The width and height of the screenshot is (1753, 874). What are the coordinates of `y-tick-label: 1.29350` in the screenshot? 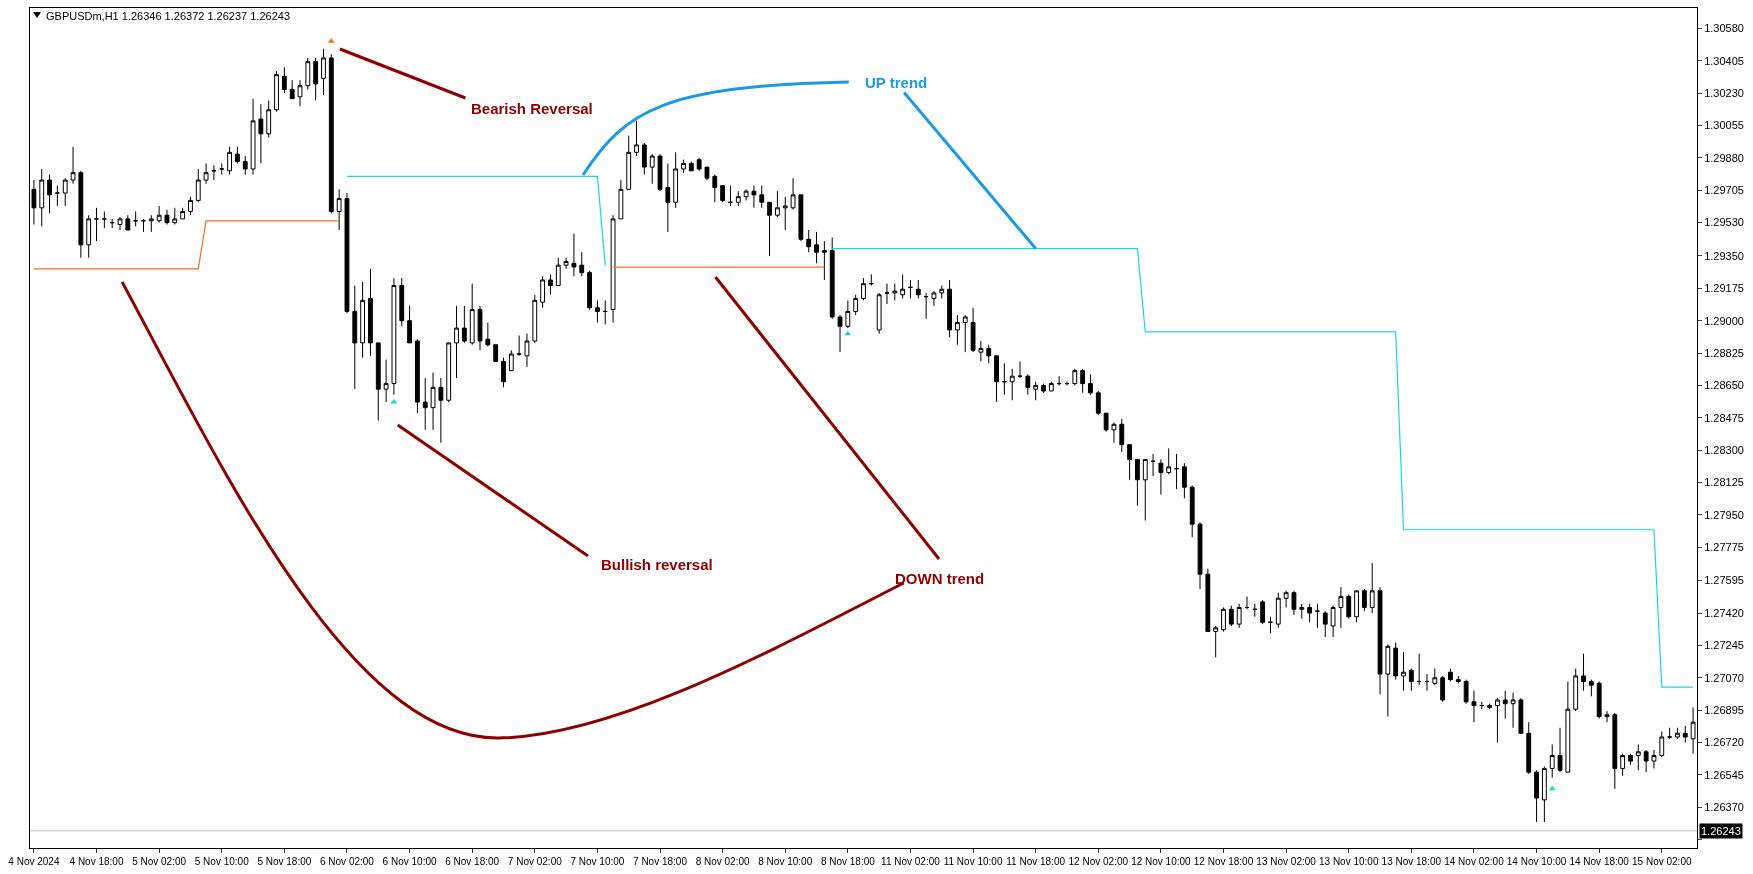 It's located at (1724, 255).